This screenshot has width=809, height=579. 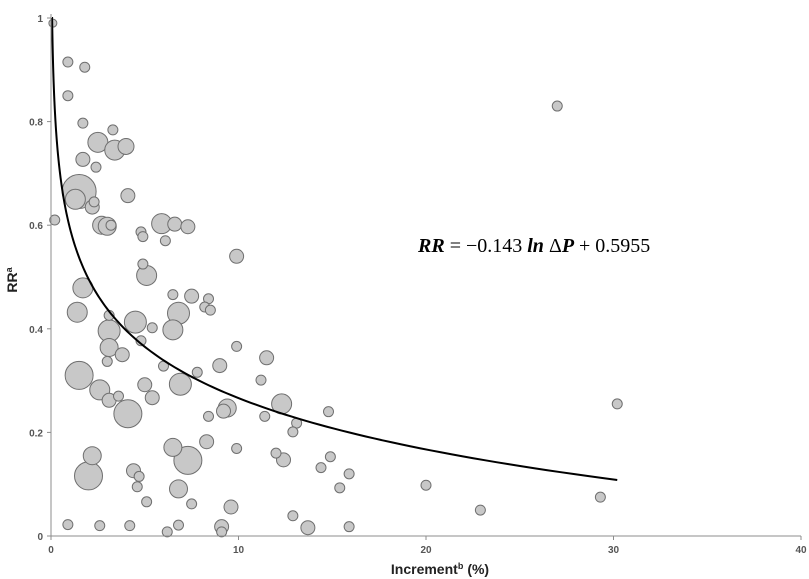 I want to click on y-tick-label: 1, so click(x=40, y=19).